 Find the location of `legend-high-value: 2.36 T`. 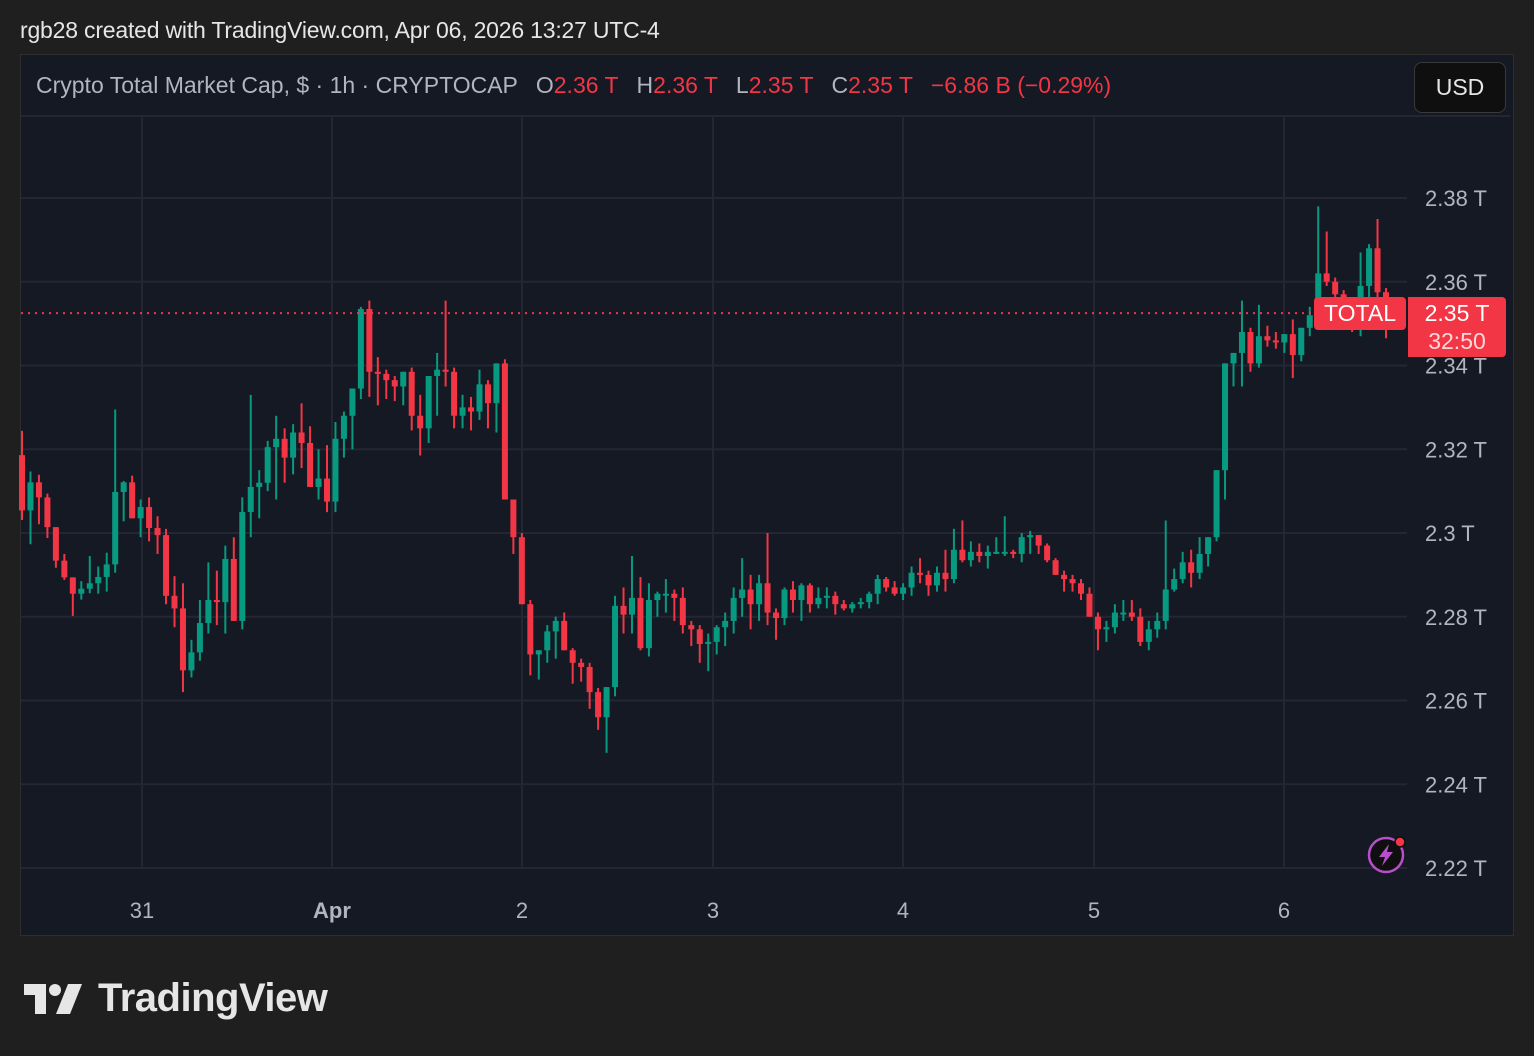

legend-high-value: 2.36 T is located at coordinates (685, 85).